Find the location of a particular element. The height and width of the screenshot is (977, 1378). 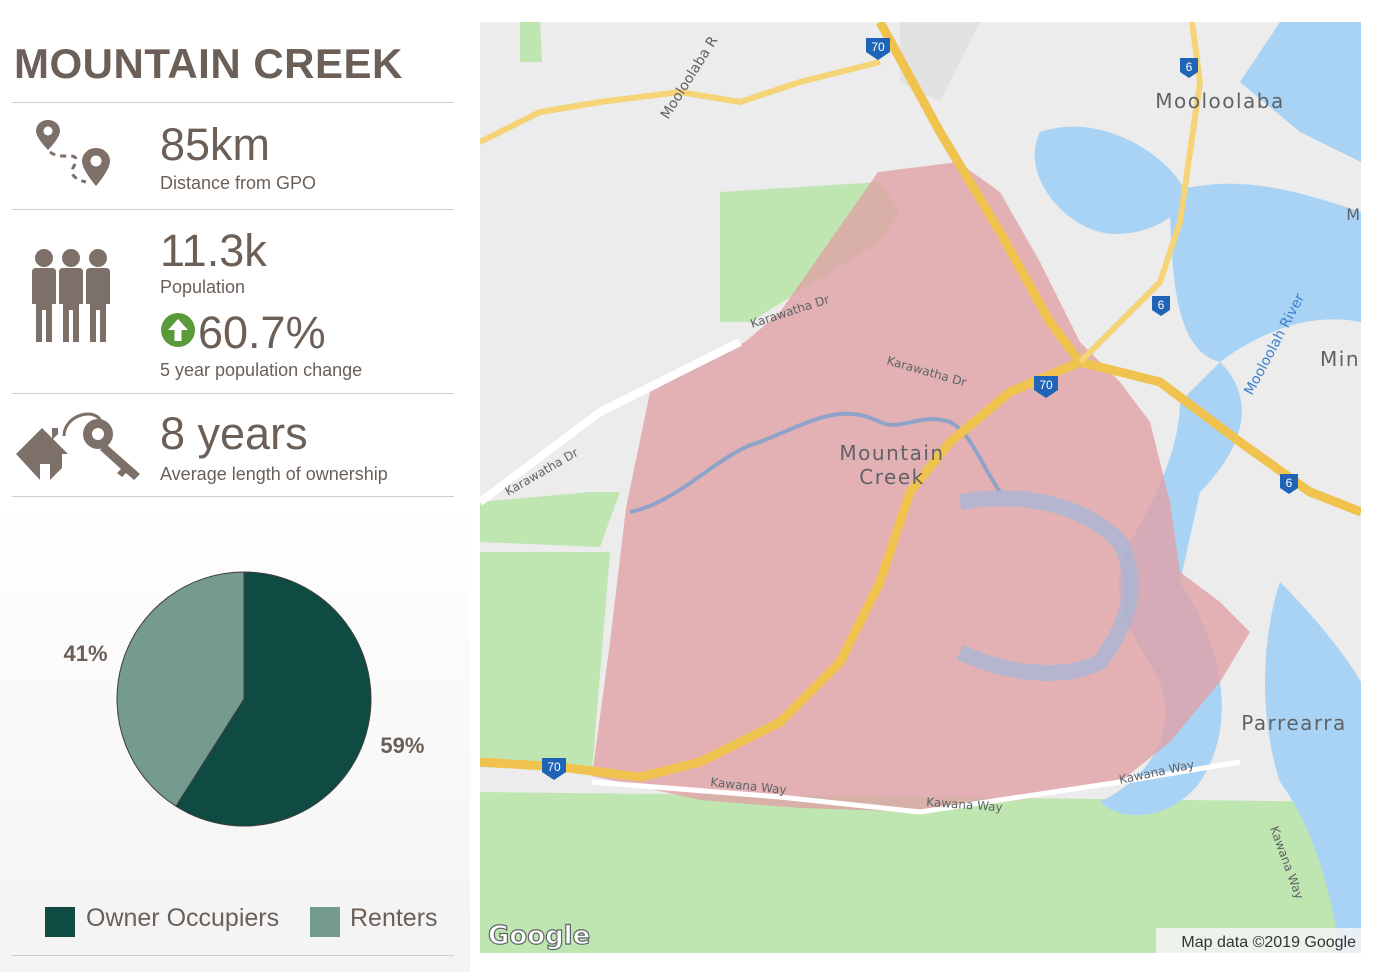

up-arrow-circle-icon is located at coordinates (178, 330).